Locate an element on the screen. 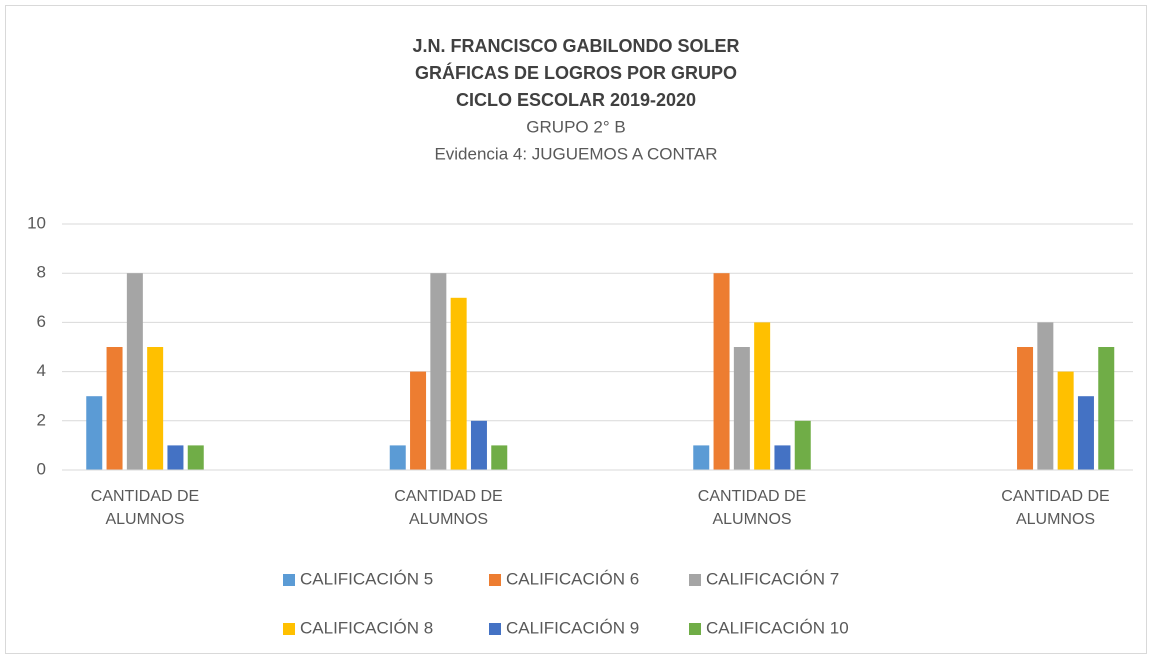 This screenshot has height=659, width=1153. chart-title: GRÁFICAS DE LOGROS POR GRUPO is located at coordinates (576, 72).